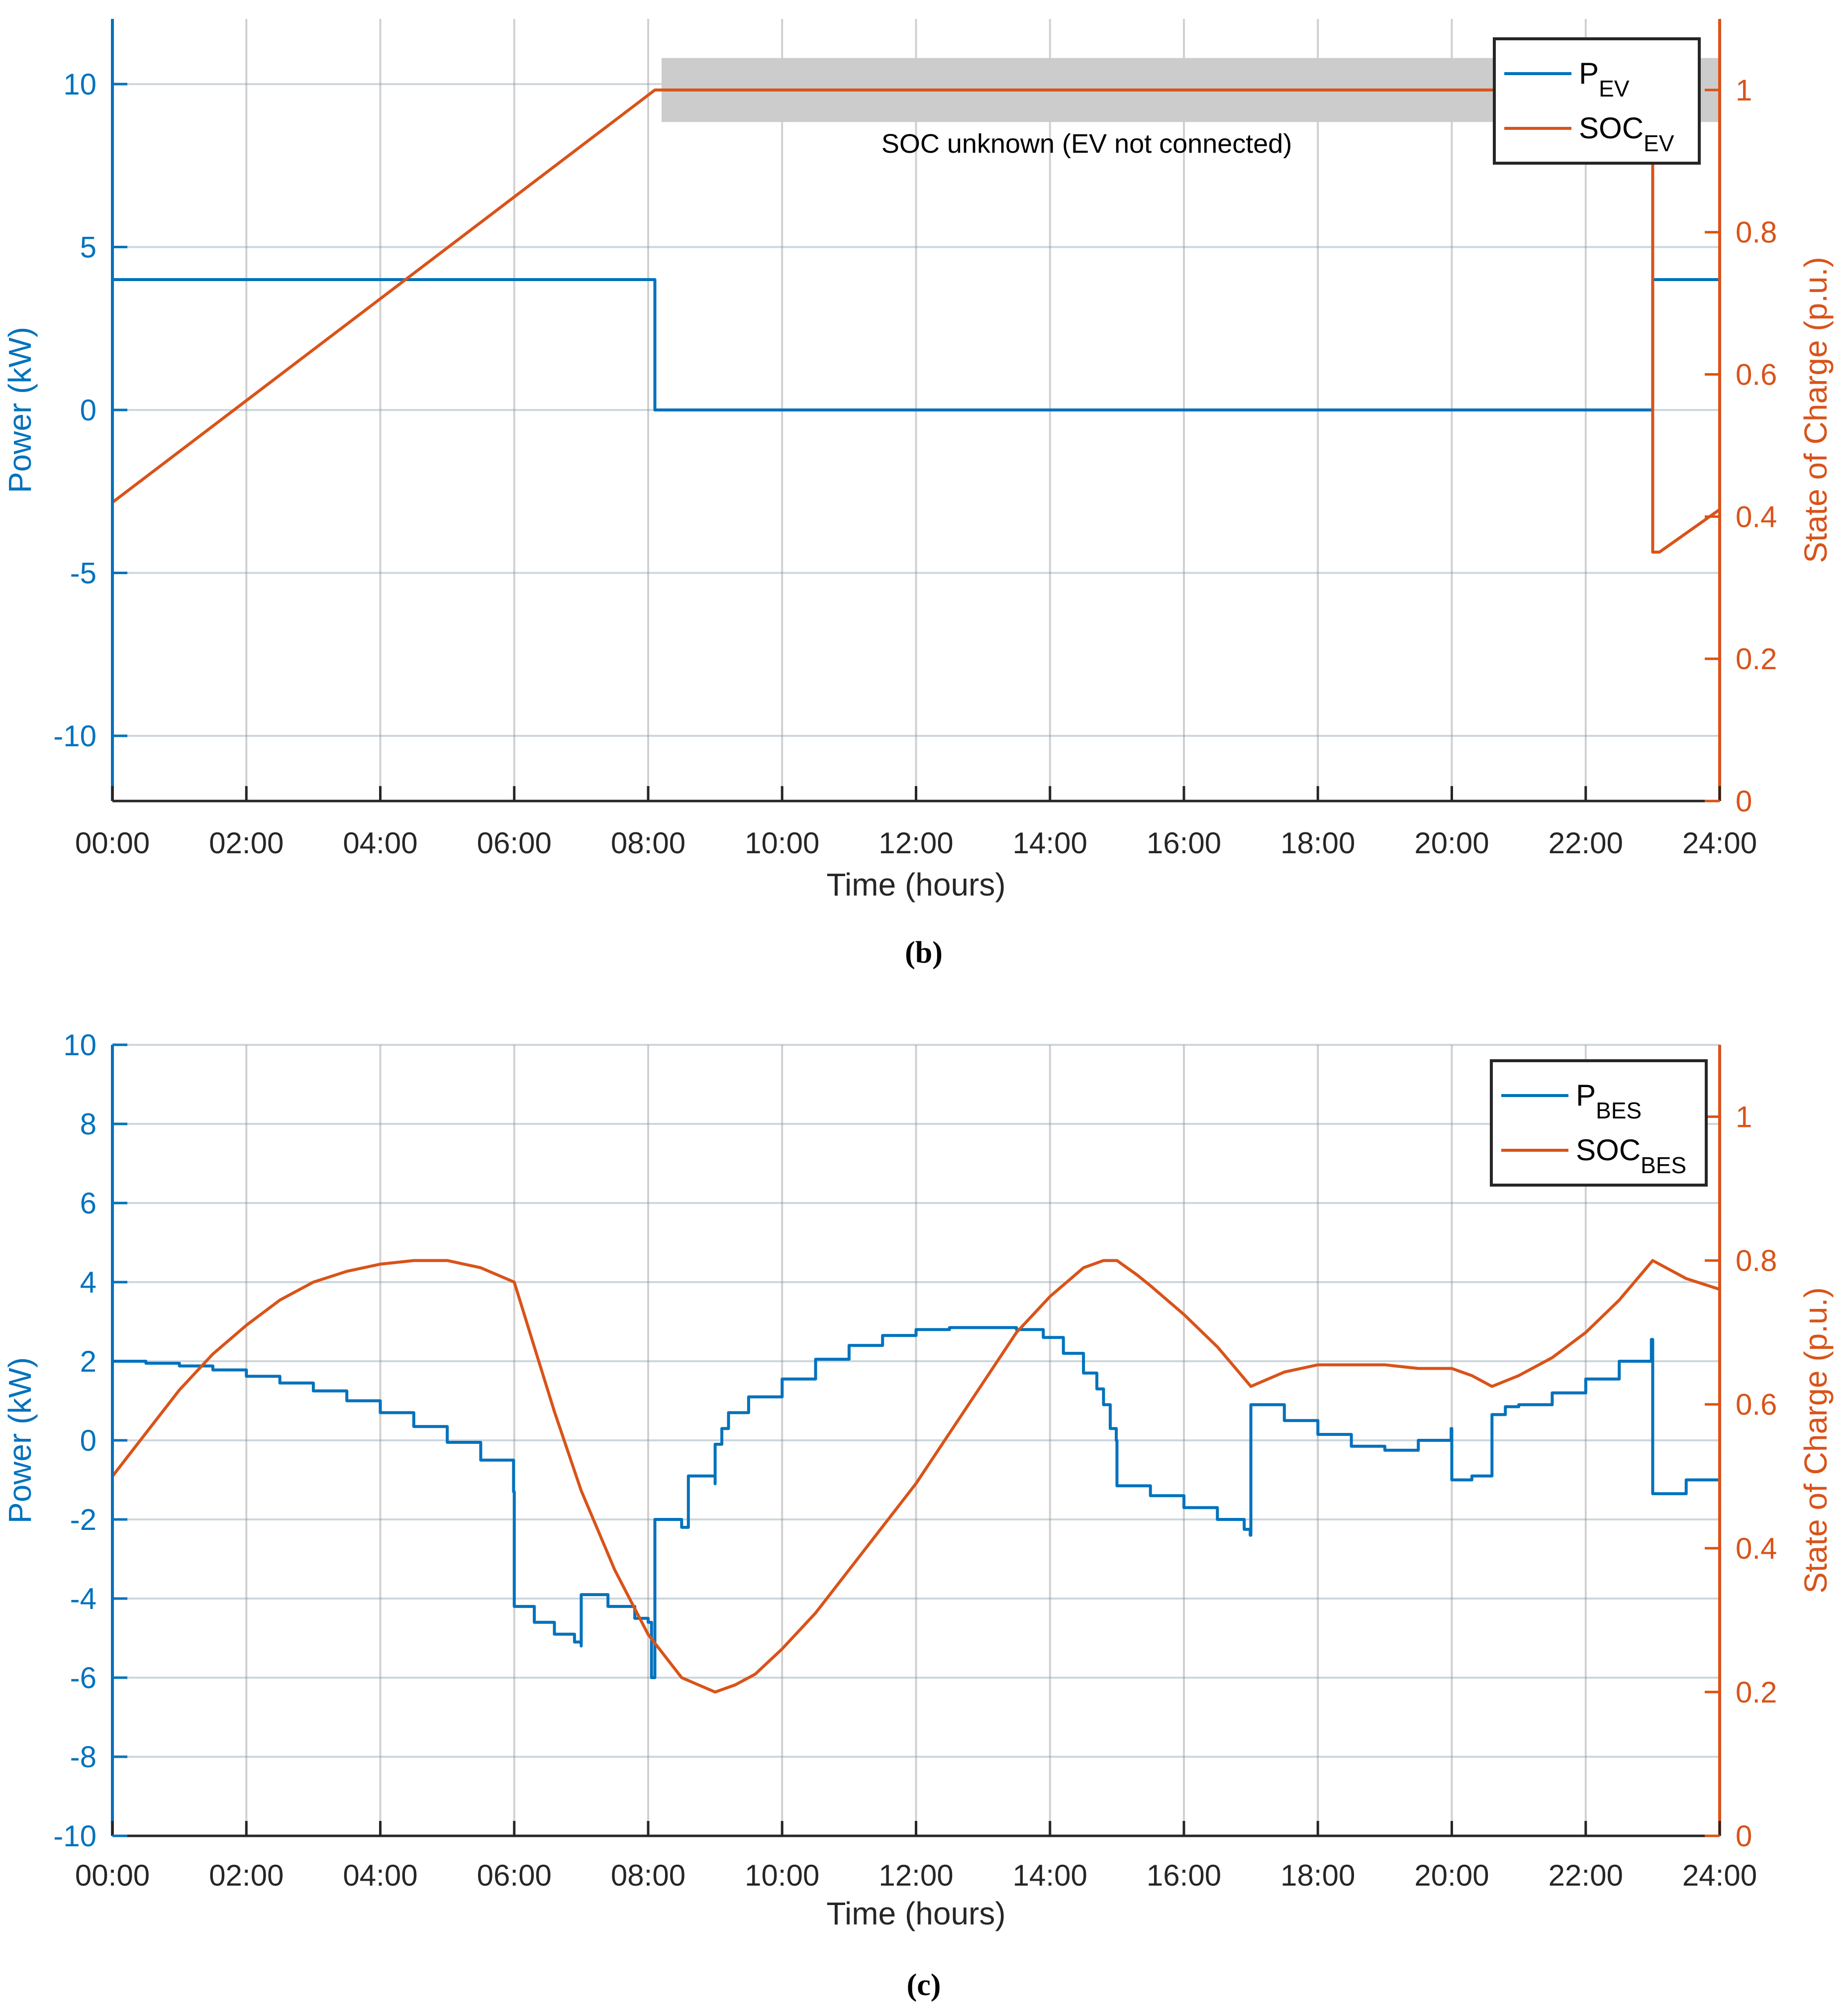 This screenshot has height=2011, width=1848. Describe the element at coordinates (84, 1757) in the screenshot. I see `y-left-tick-label: -8` at that location.